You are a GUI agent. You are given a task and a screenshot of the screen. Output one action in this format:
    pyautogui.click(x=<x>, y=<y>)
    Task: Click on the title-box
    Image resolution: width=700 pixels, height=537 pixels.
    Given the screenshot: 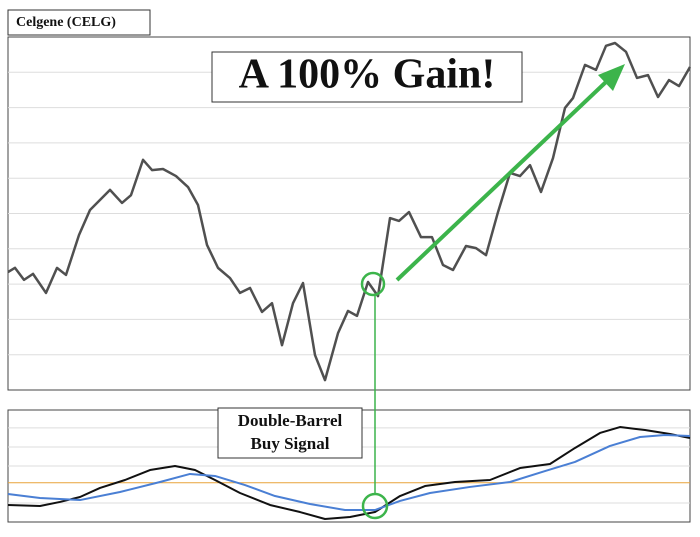 What is the action you would take?
    pyautogui.click(x=79, y=22)
    